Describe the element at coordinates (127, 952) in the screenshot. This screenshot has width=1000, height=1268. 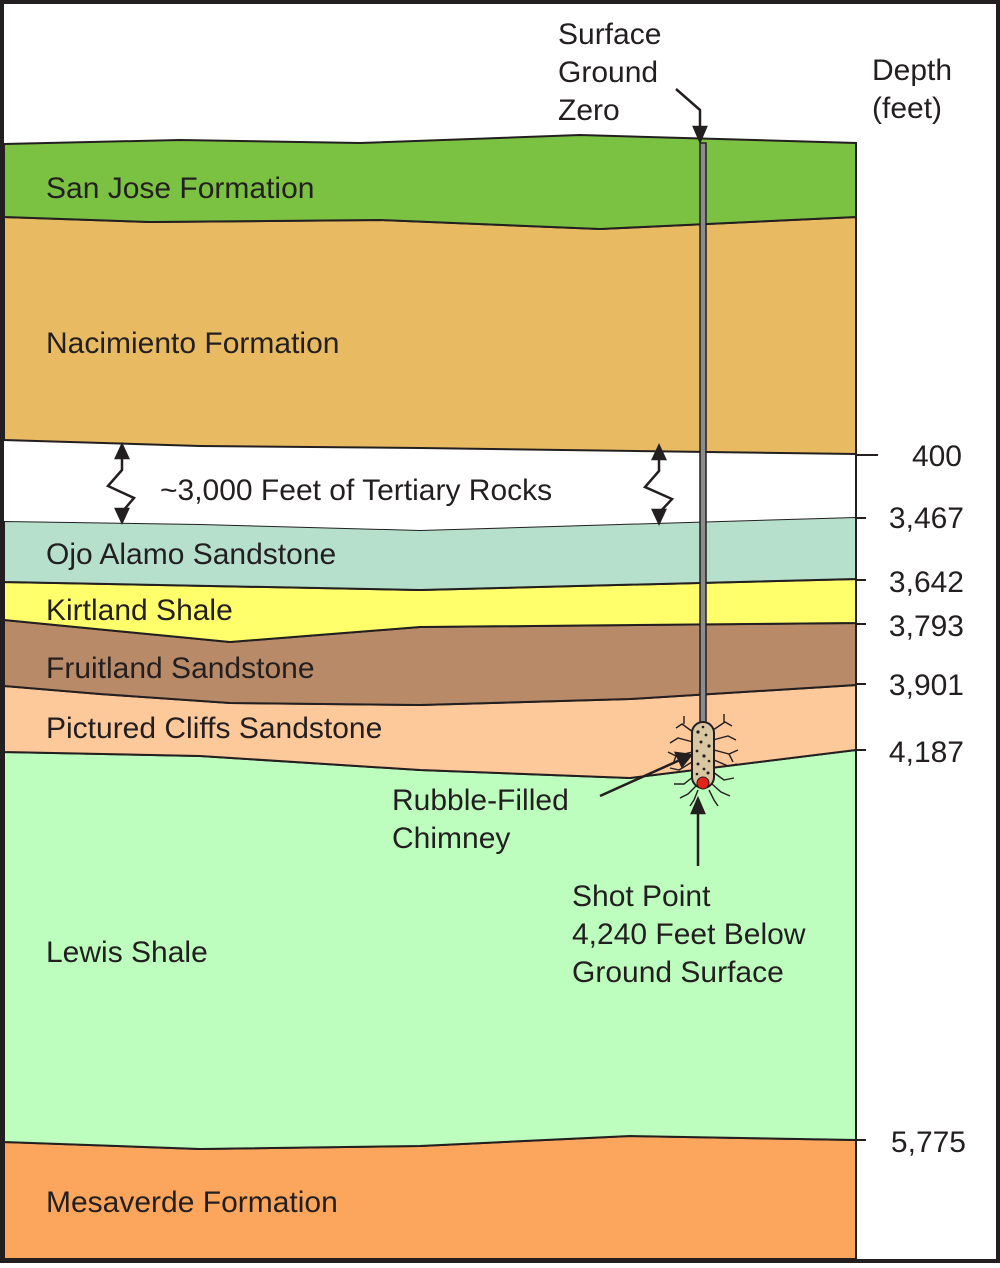
I see `label-lewis-shale: Lewis Shale` at that location.